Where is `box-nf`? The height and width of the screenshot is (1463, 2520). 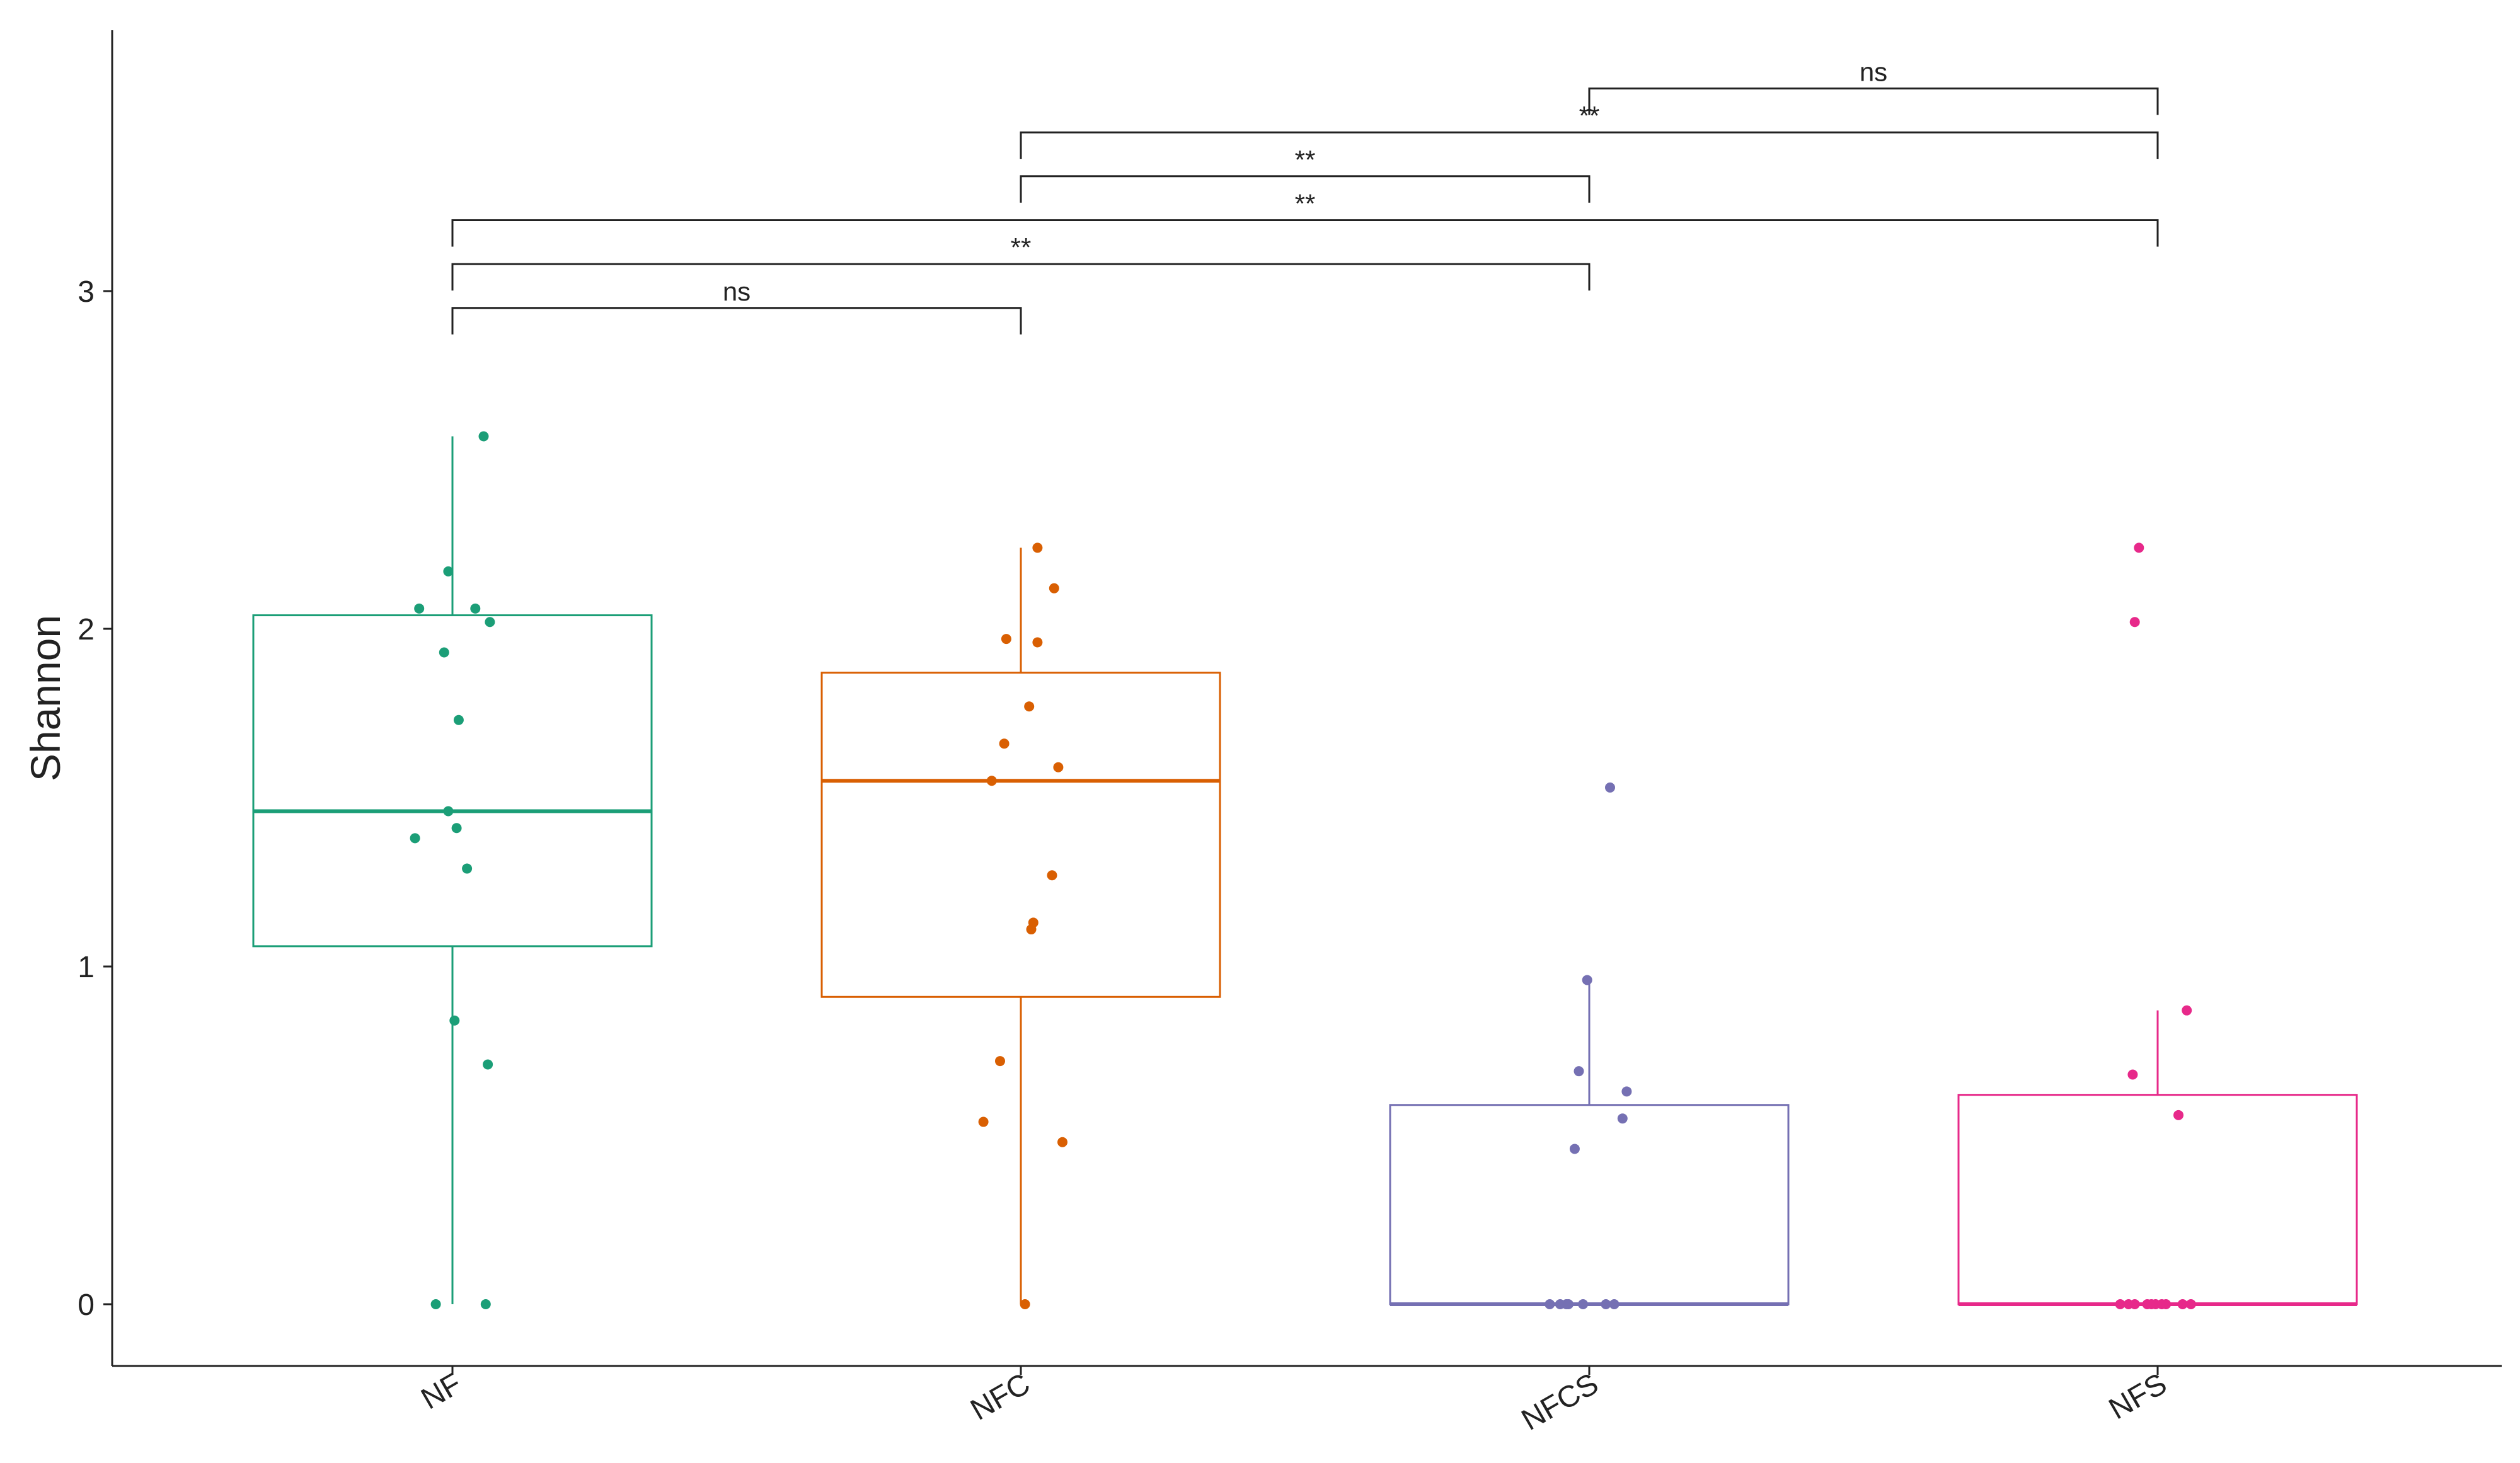 box-nf is located at coordinates (452, 870).